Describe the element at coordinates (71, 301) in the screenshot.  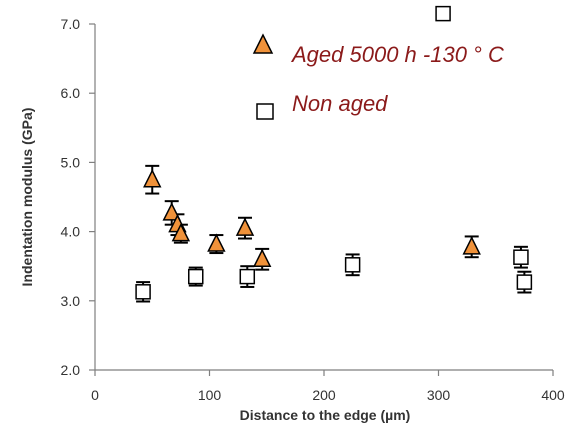
I see `y-tick-label: 3.0` at that location.